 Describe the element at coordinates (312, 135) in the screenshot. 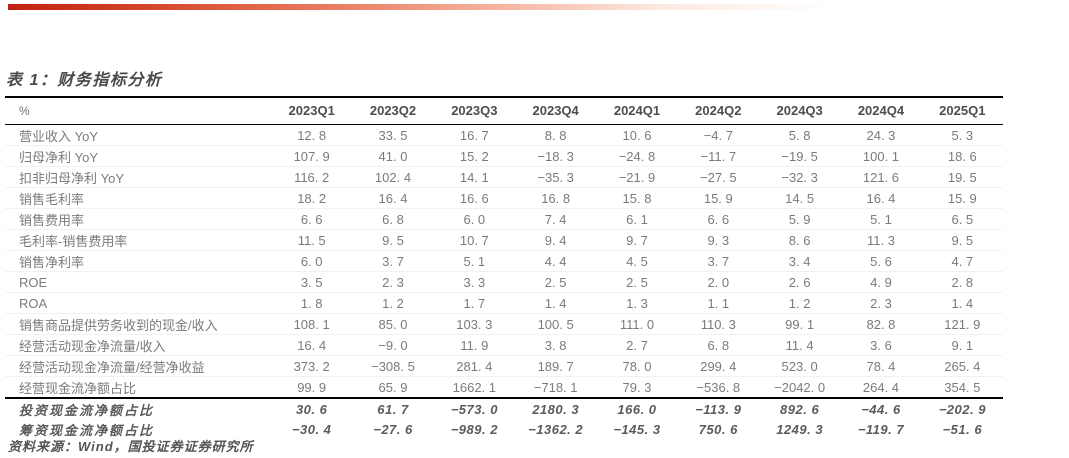

I see `cell-value: 12. 8` at that location.